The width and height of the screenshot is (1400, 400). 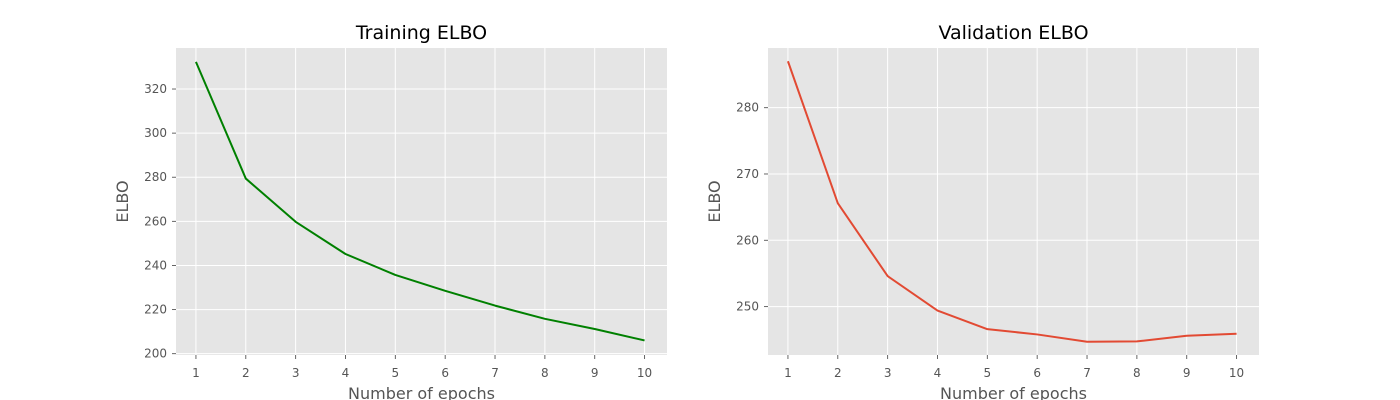 I want to click on chart-title: Training ELBO, so click(x=421, y=33).